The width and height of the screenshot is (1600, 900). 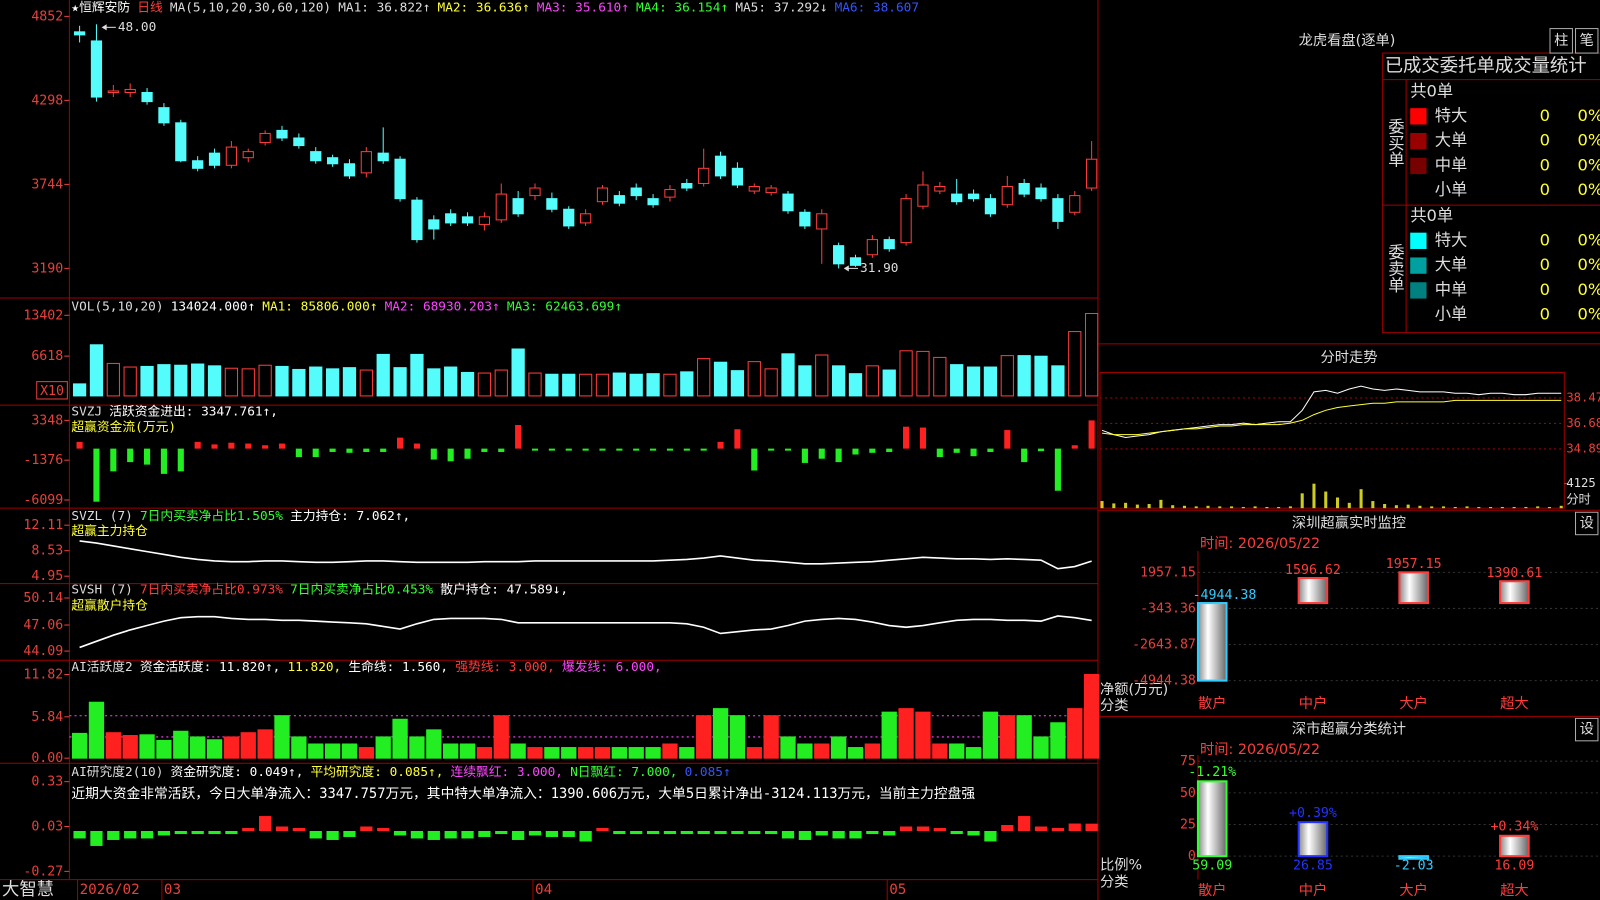 I want to click on intraday-frame, so click(x=1332, y=440).